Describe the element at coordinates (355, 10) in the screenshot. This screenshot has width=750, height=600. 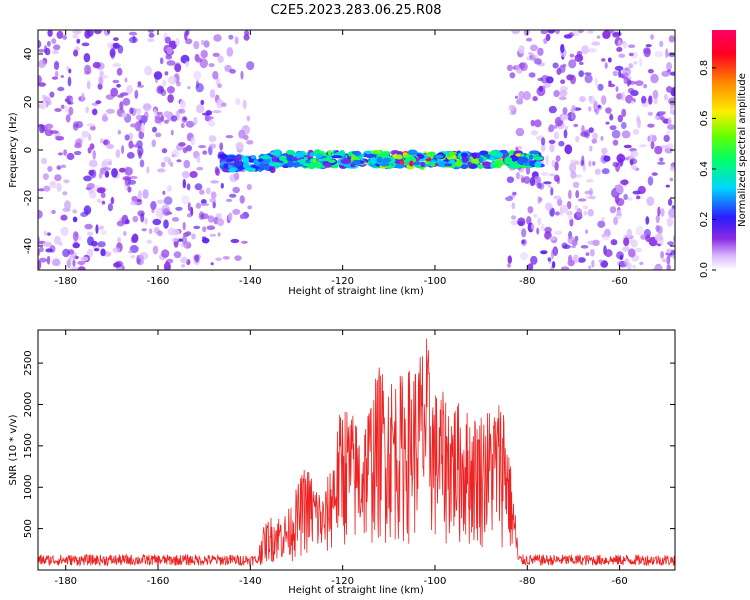
I see `figure-title: C2E5.2023.283.06.25.R08` at that location.